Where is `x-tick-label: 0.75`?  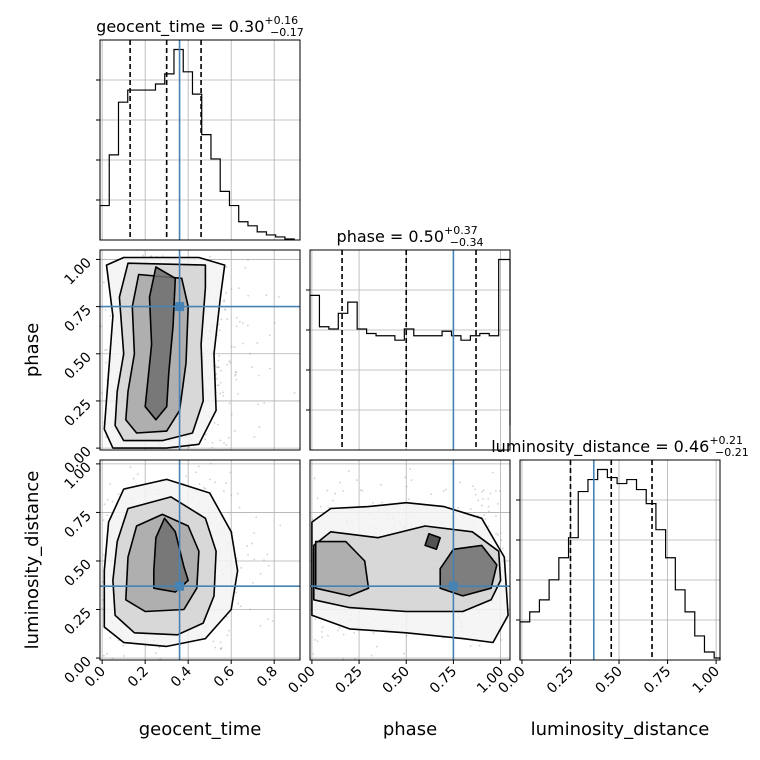
x-tick-label: 0.75 is located at coordinates (657, 680).